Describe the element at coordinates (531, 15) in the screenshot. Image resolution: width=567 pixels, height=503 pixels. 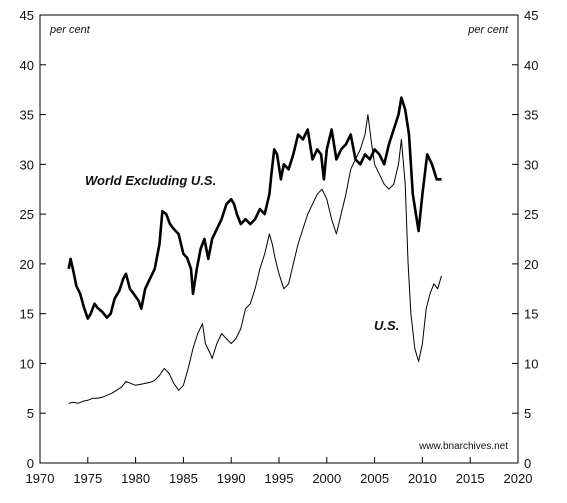
I see `y-tick-label-right: 45` at that location.